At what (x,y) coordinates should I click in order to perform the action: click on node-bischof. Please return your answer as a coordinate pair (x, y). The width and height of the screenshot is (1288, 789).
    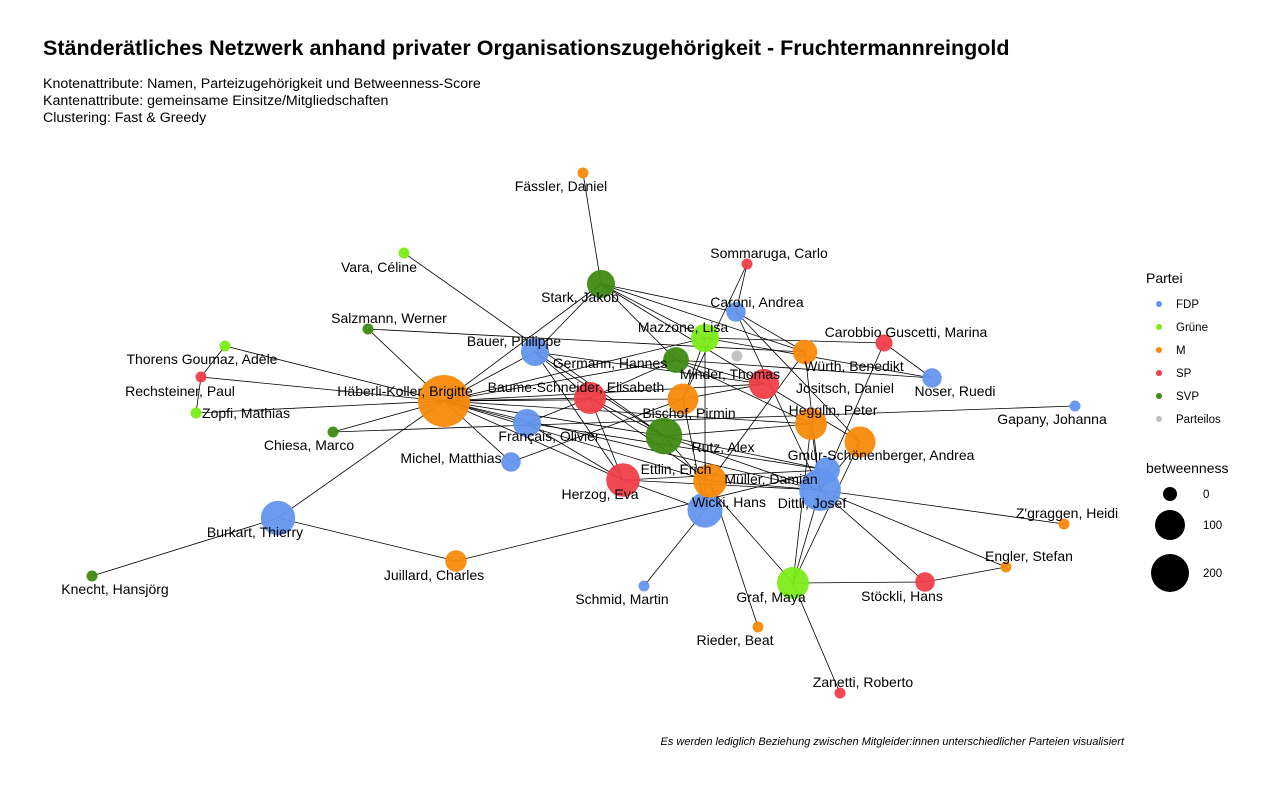
    Looking at the image, I should click on (683, 399).